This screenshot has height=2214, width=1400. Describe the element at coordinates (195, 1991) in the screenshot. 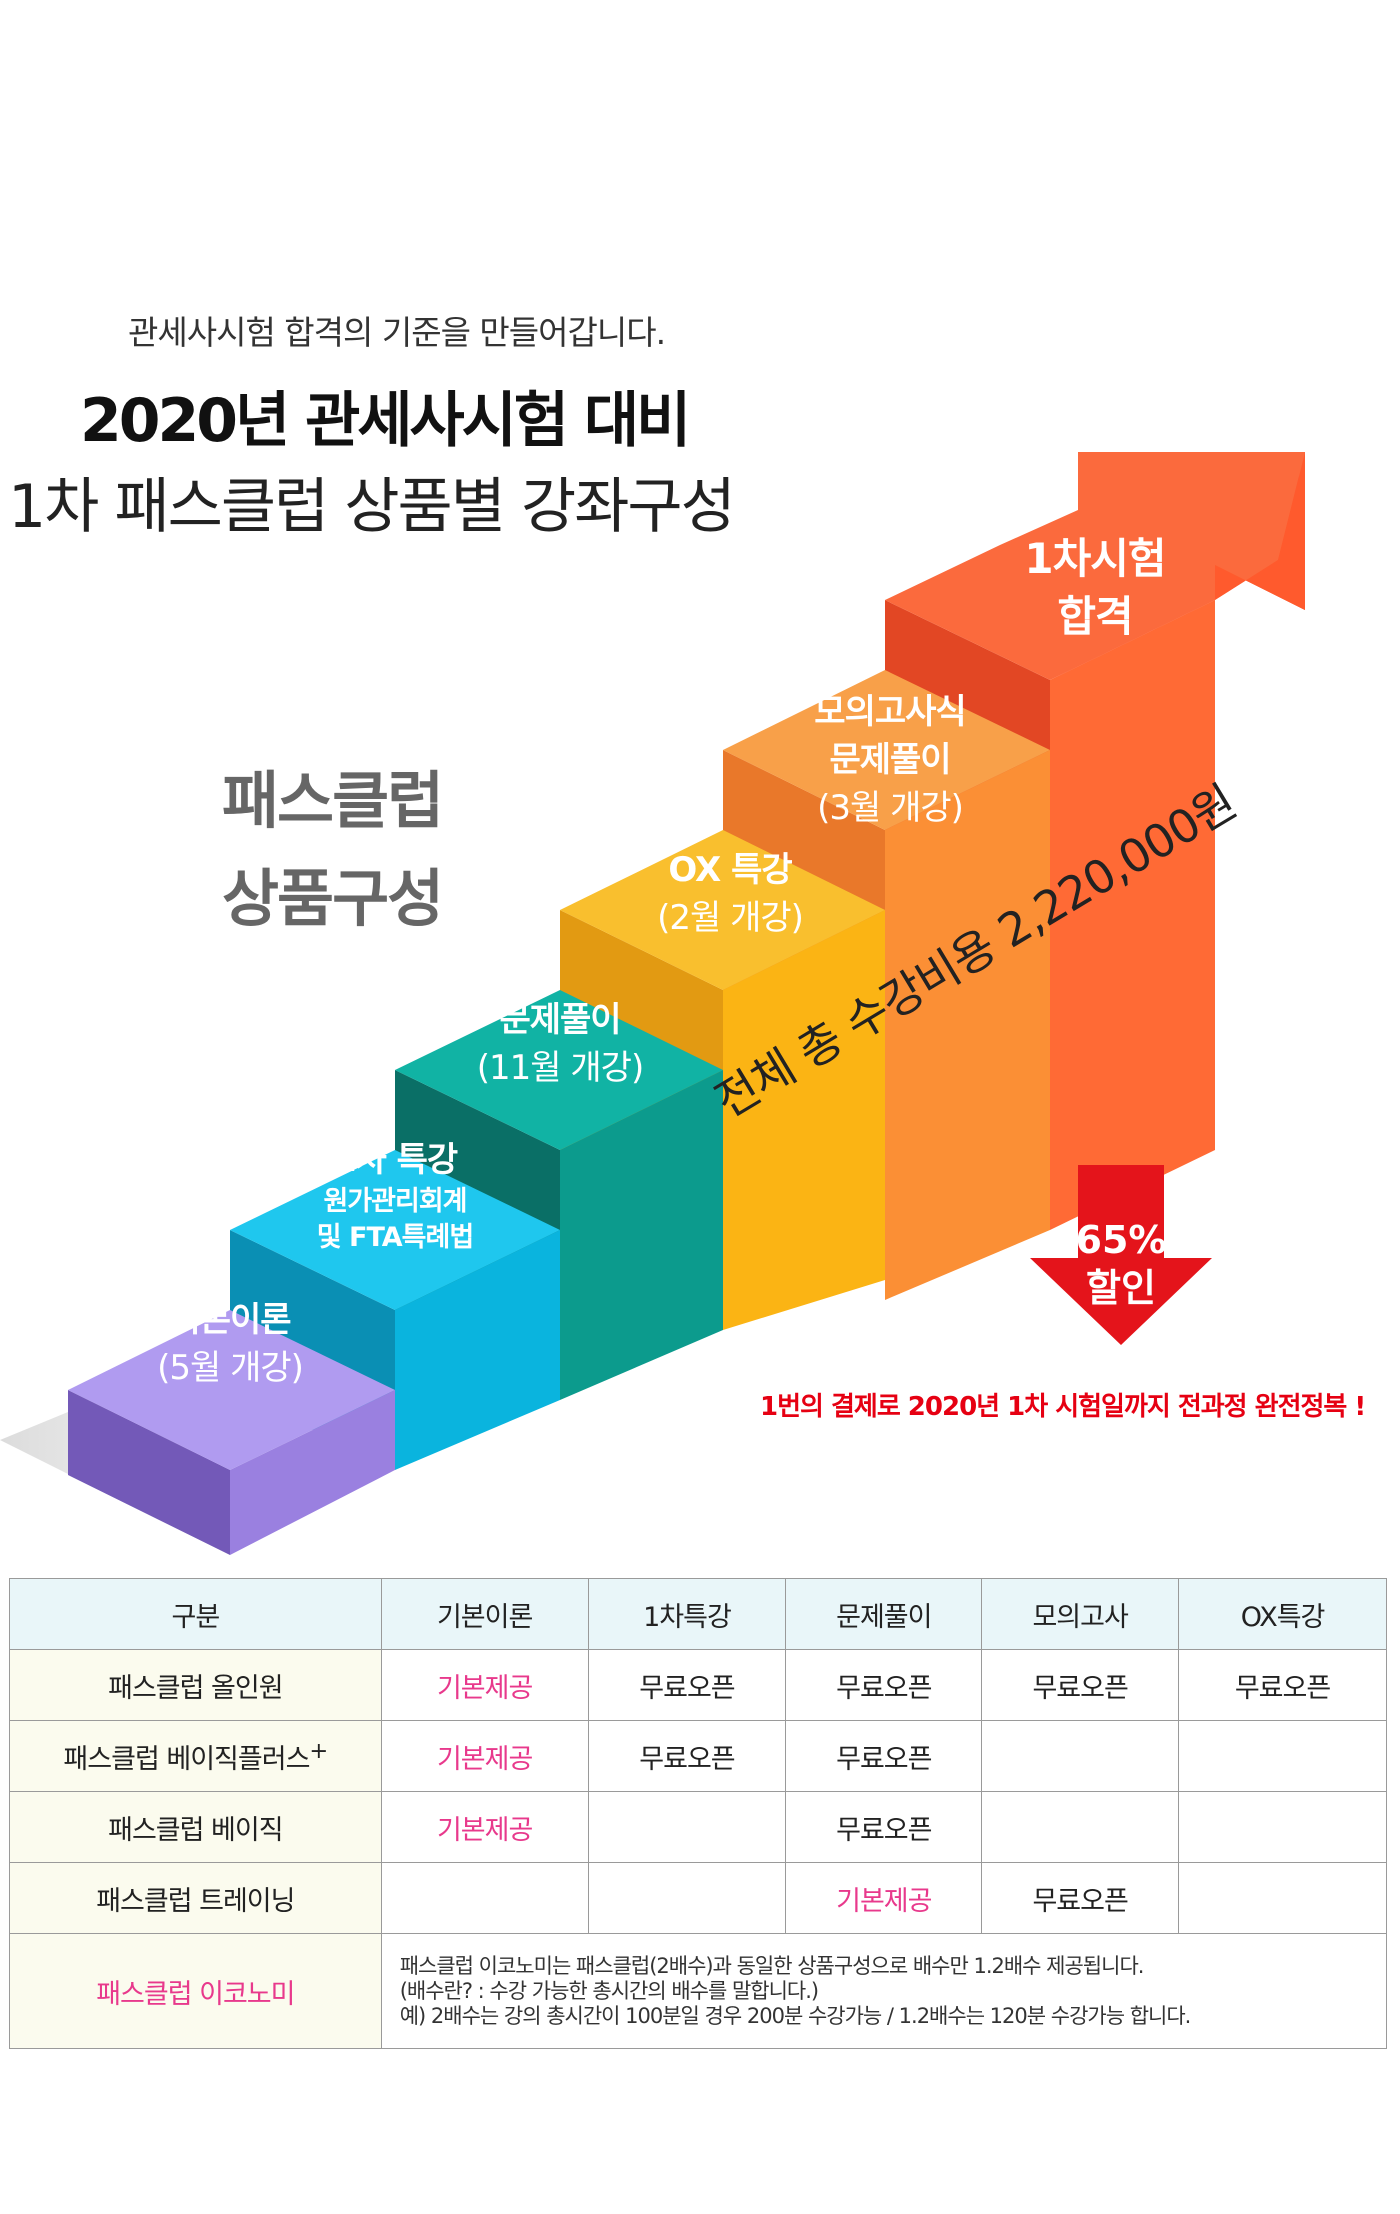

I see `row-label: 패스클럽 이코노미` at that location.